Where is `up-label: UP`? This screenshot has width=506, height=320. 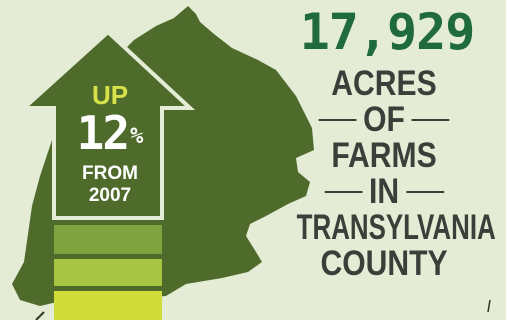
up-label: UP is located at coordinates (110, 95).